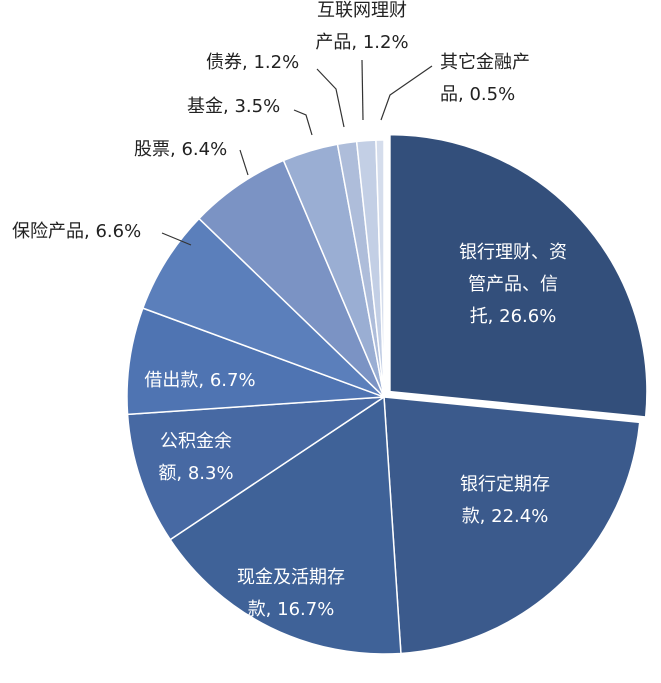 The height and width of the screenshot is (683, 661). Describe the element at coordinates (195, 457) in the screenshot. I see `slice-label: 公积金余额, 8.3%` at that location.